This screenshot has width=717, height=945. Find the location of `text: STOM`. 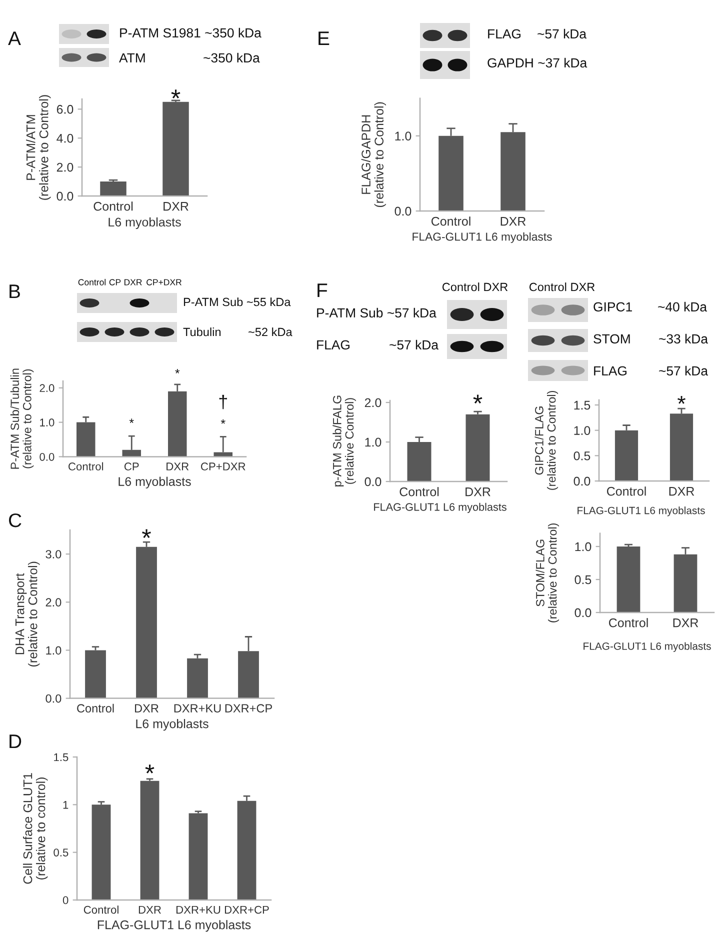

text: STOM is located at coordinates (612, 339).